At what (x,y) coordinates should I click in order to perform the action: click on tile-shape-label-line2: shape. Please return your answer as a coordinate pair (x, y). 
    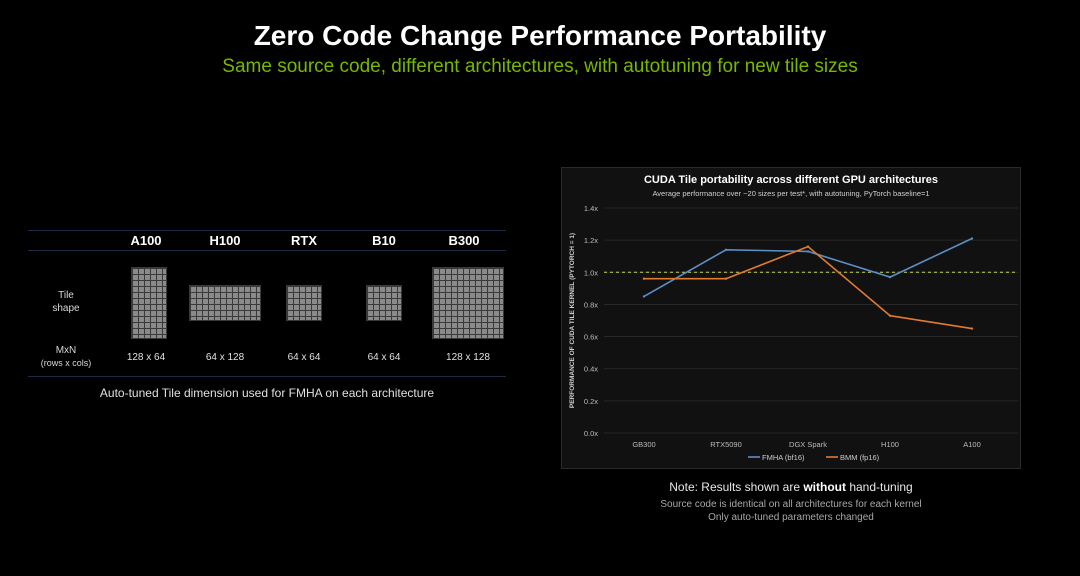
    Looking at the image, I should click on (66, 308).